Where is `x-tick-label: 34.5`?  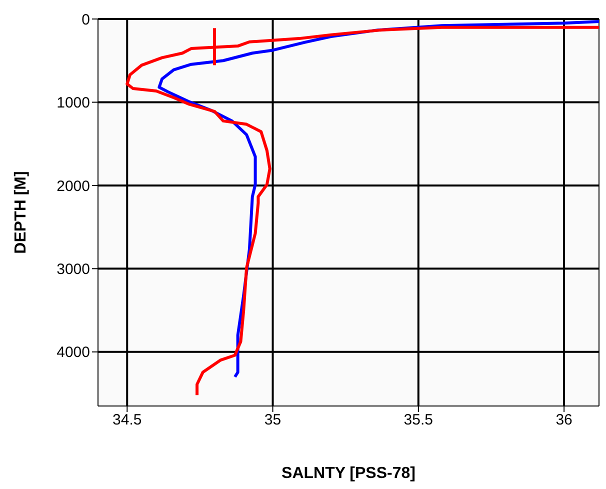
x-tick-label: 34.5 is located at coordinates (127, 420).